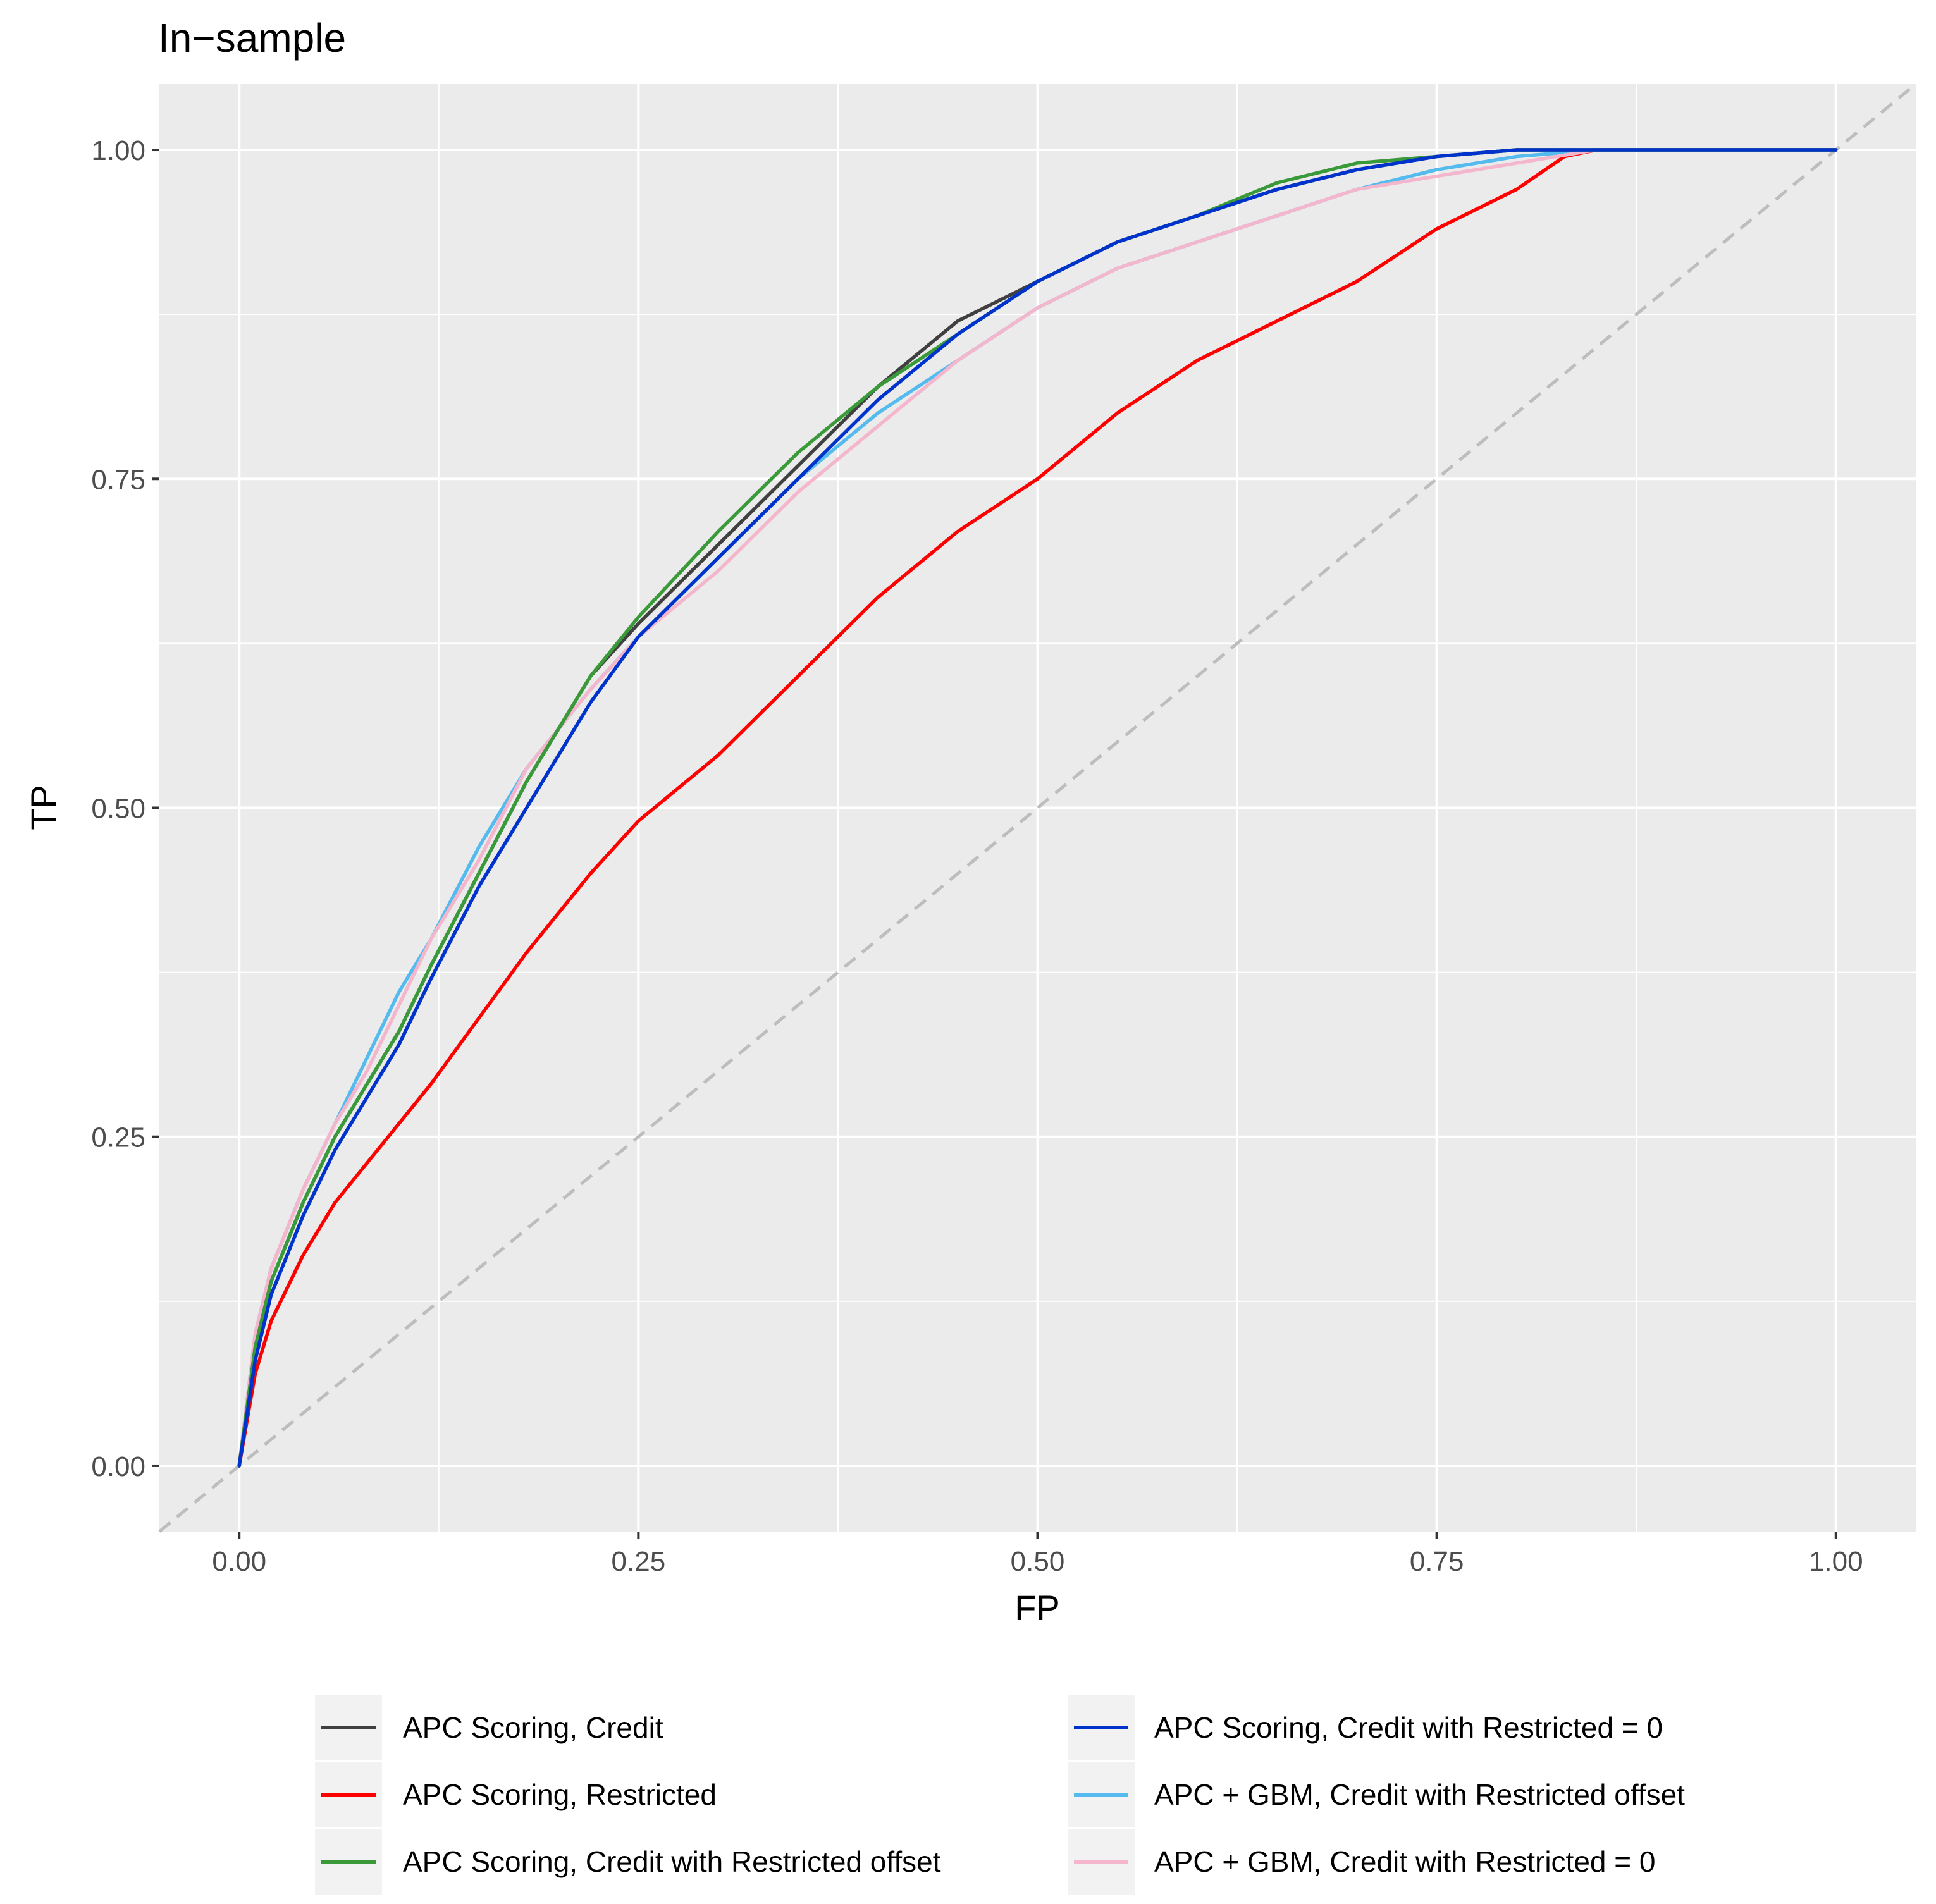 The width and height of the screenshot is (1936, 1904). I want to click on x-axis-ticks: 0.00 0.25 0.50 0.75 1.00, so click(1037, 1554).